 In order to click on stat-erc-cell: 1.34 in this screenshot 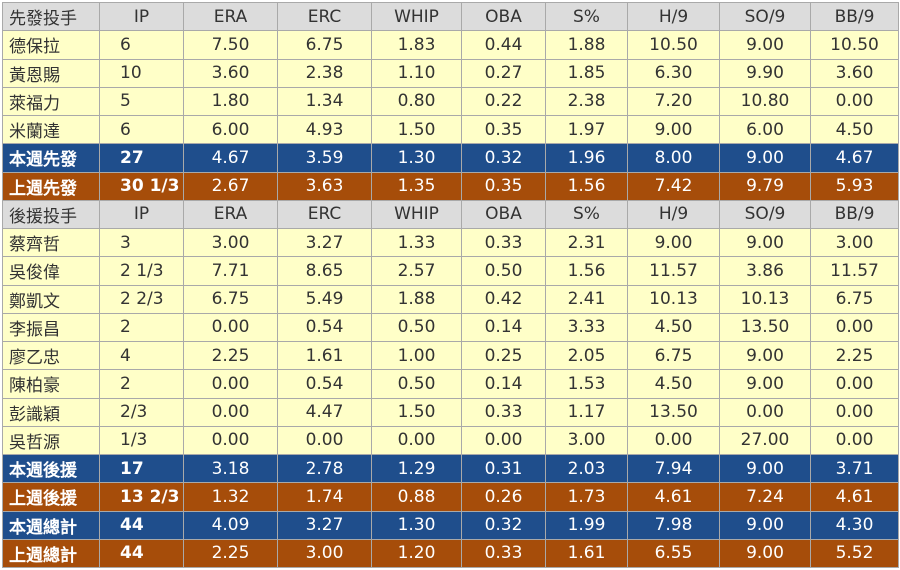, I will do `click(324, 101)`.